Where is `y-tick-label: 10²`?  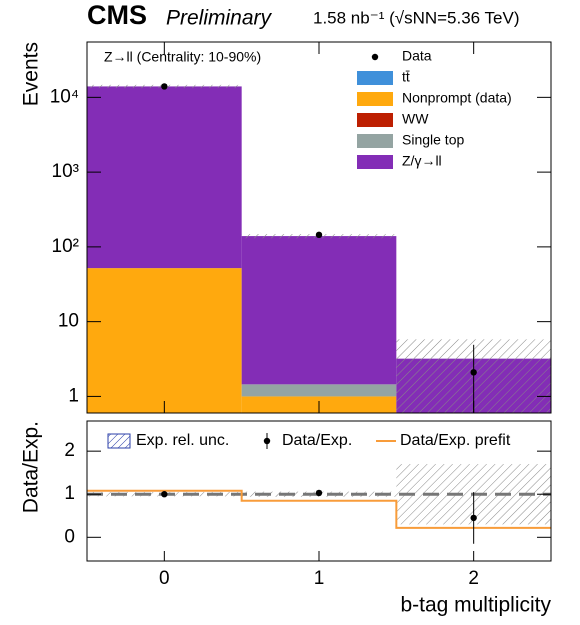
y-tick-label: 10² is located at coordinates (65, 246).